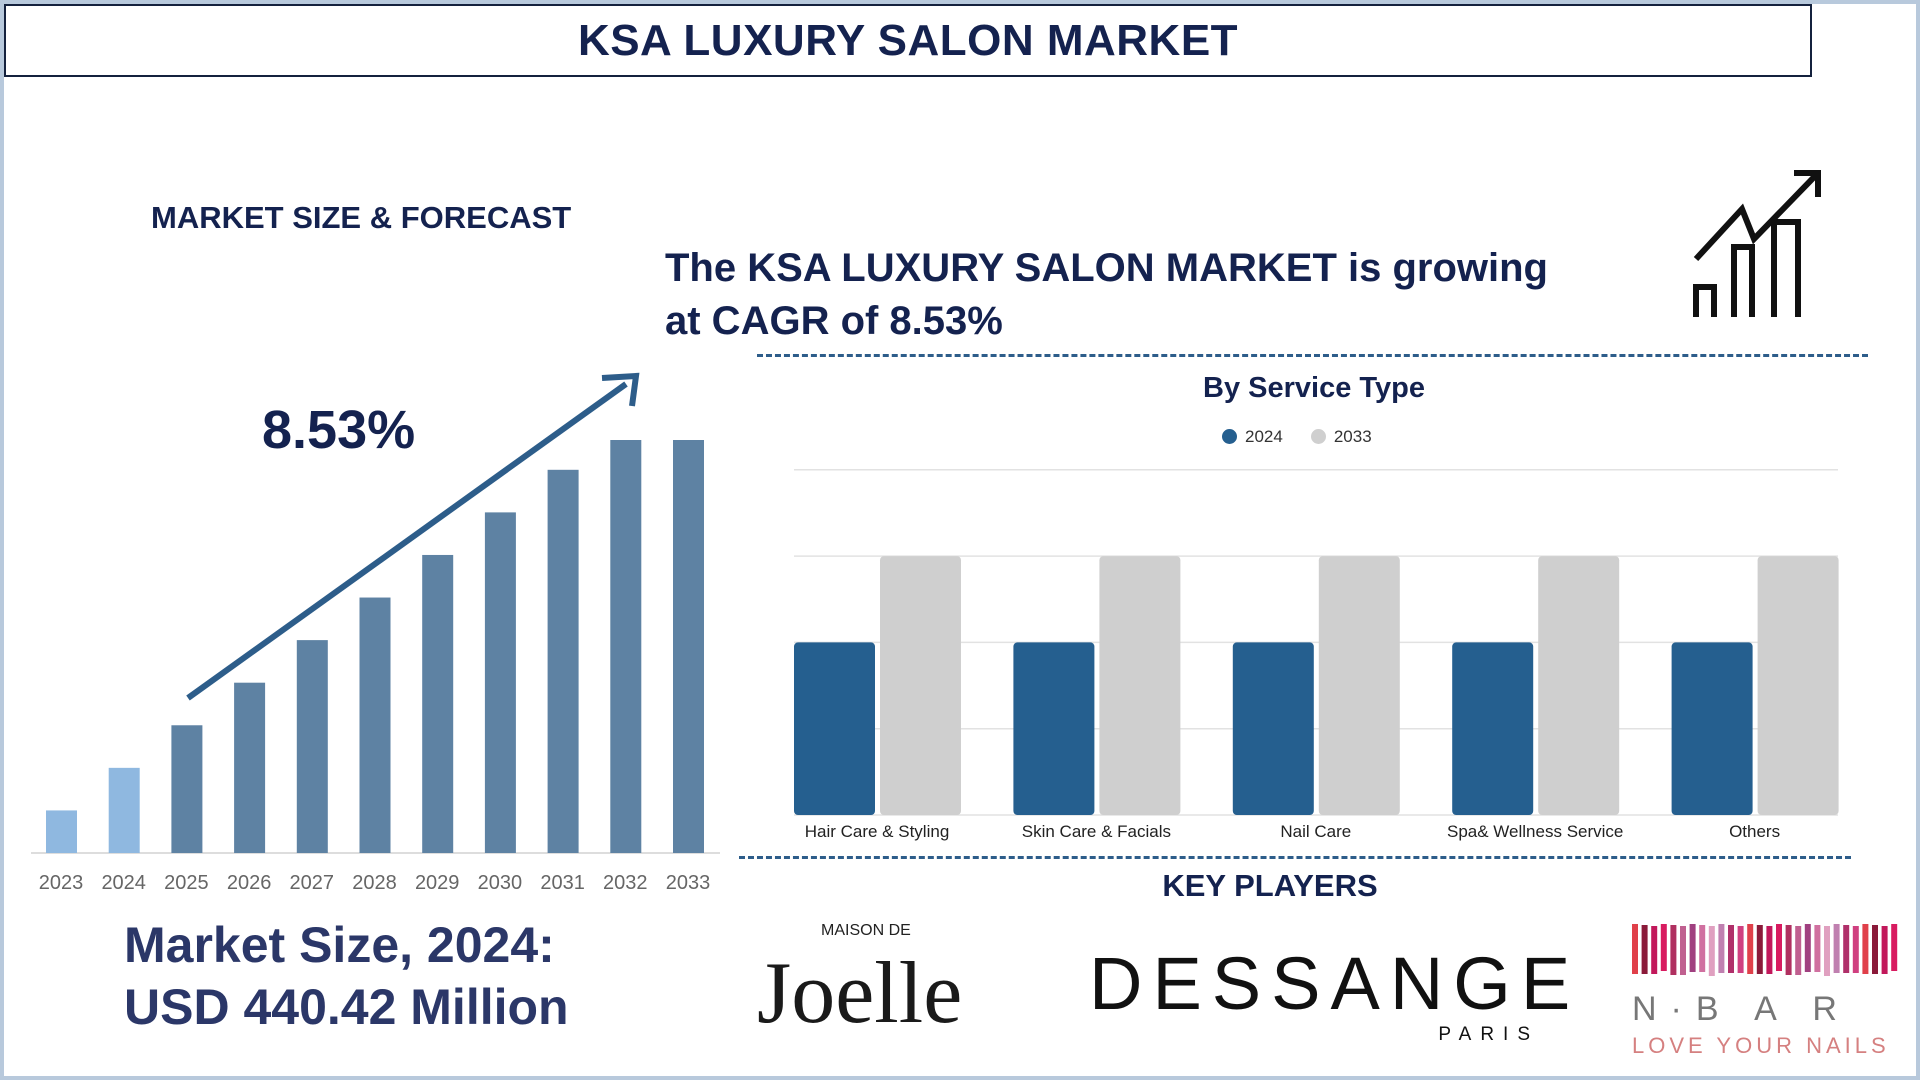 This screenshot has height=1080, width=1920. I want to click on logo-dessange: DESSANGE PARIS, so click(1334, 995).